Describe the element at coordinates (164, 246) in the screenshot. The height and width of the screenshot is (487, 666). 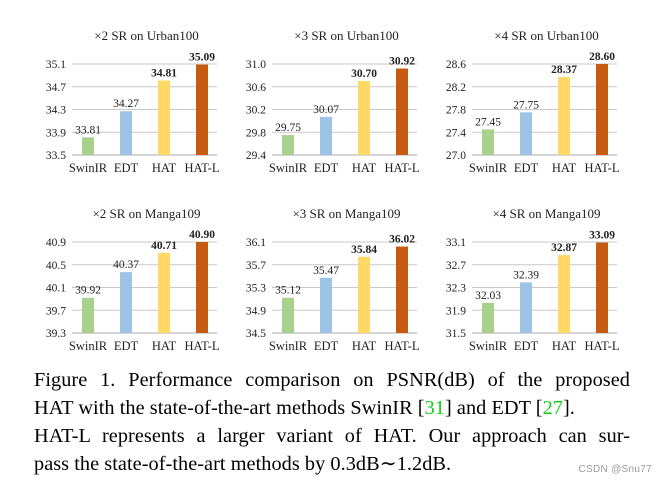
I see `value-label: 40.71` at that location.